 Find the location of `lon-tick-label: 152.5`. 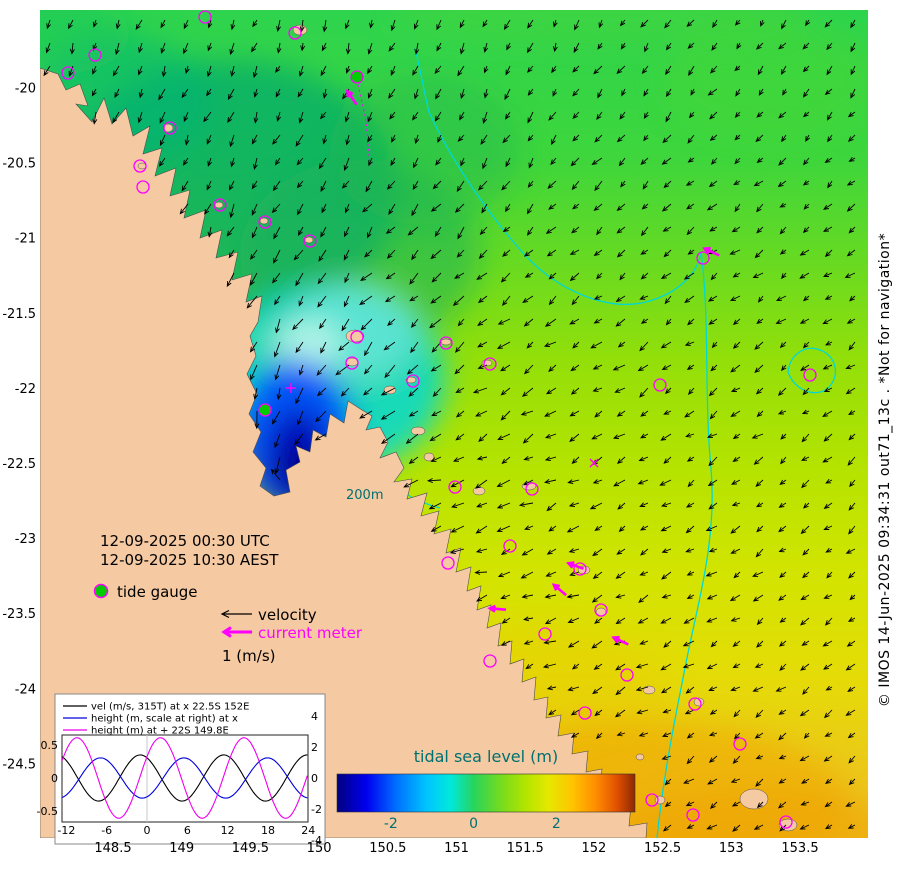

lon-tick-label: 152.5 is located at coordinates (662, 848).